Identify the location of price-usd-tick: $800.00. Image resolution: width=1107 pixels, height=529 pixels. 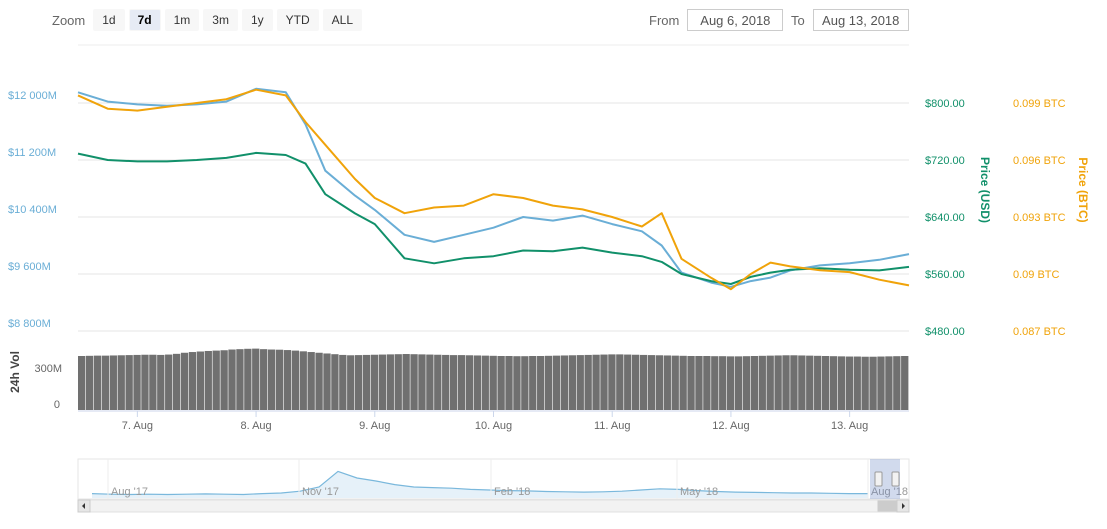
(945, 104).